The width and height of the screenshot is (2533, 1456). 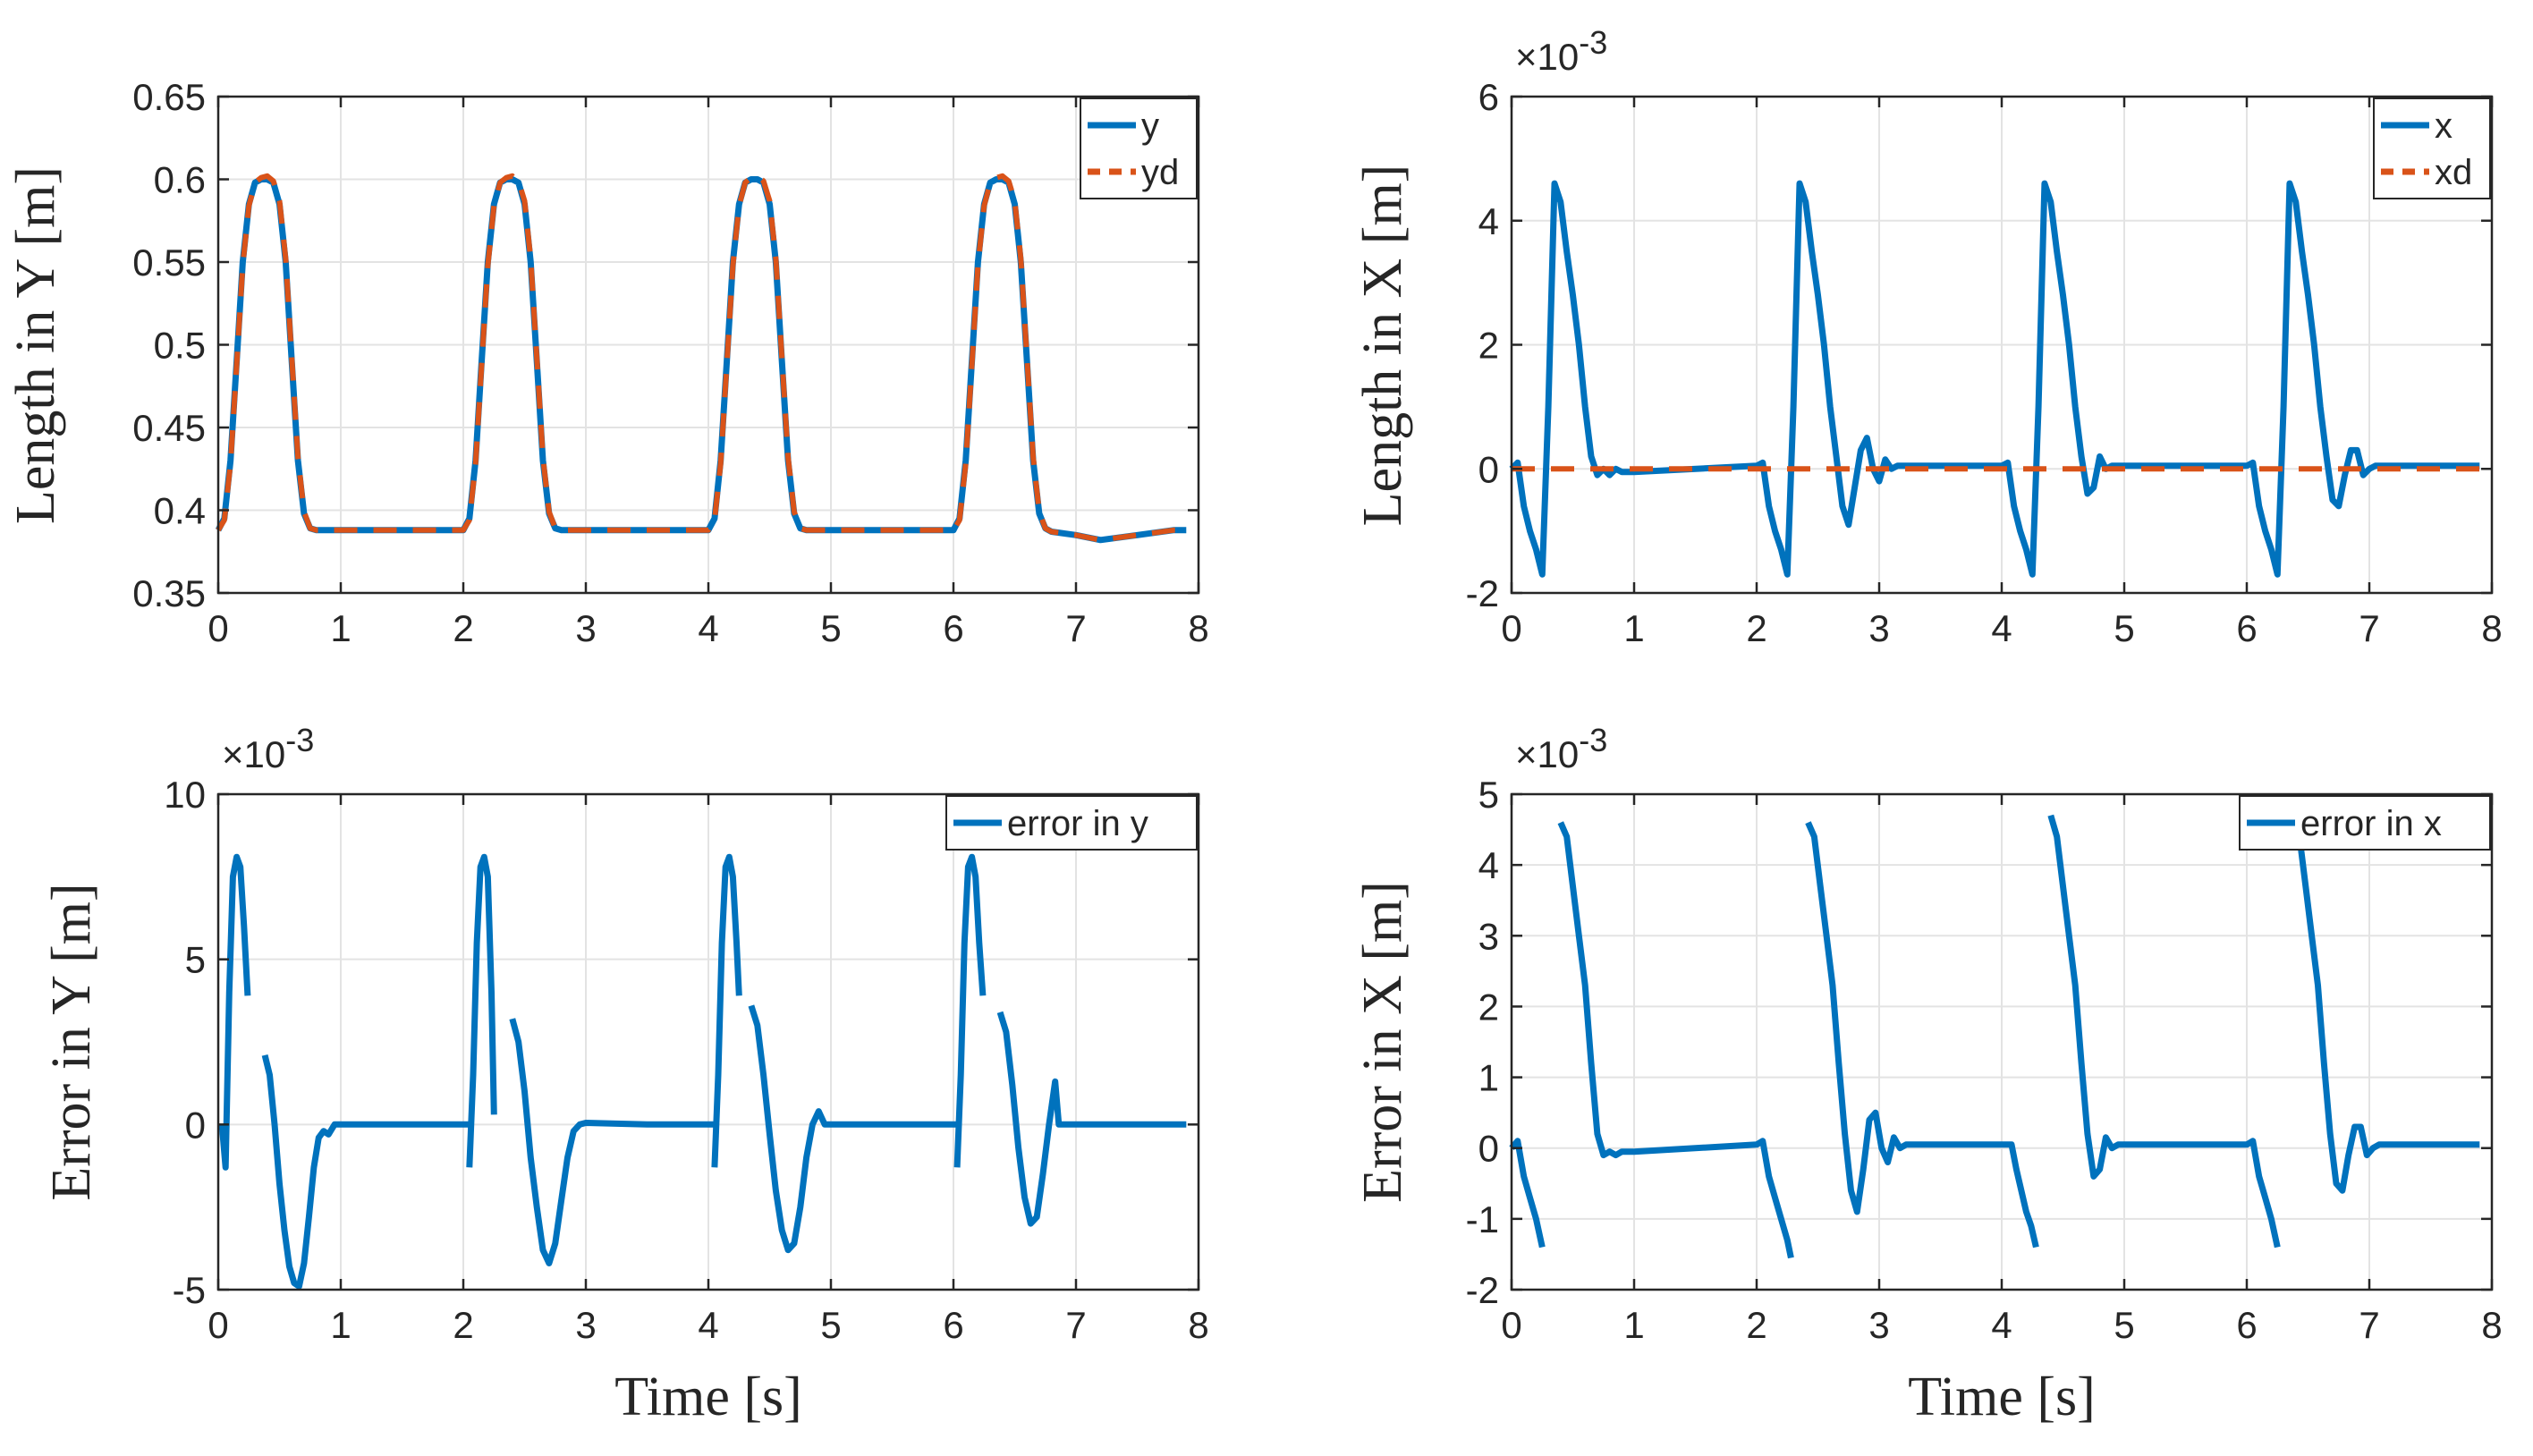 What do you see at coordinates (1994, 379) in the screenshot?
I see `series-line-x` at bounding box center [1994, 379].